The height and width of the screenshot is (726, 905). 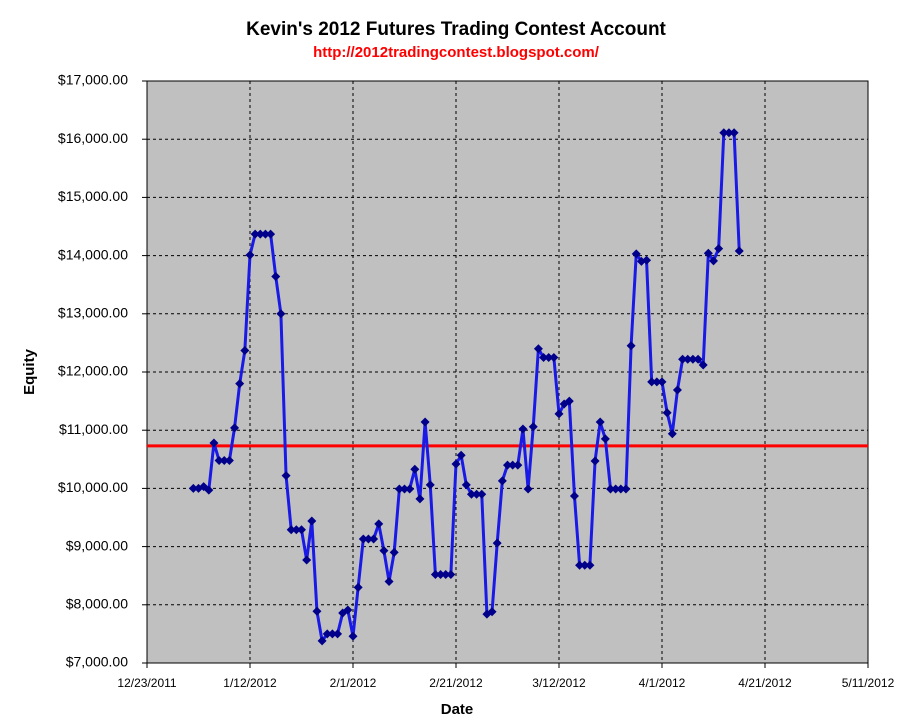 I want to click on y-tick-label: $10,000.00, so click(x=93, y=487).